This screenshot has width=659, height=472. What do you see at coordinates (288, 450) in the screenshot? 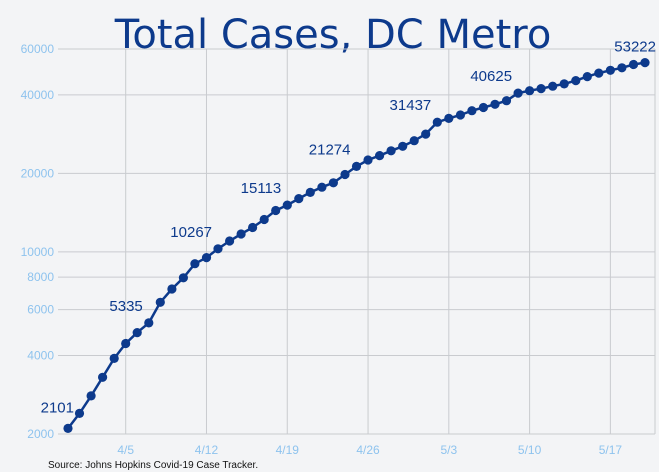
I see `x-tick-label: 4/19` at bounding box center [288, 450].